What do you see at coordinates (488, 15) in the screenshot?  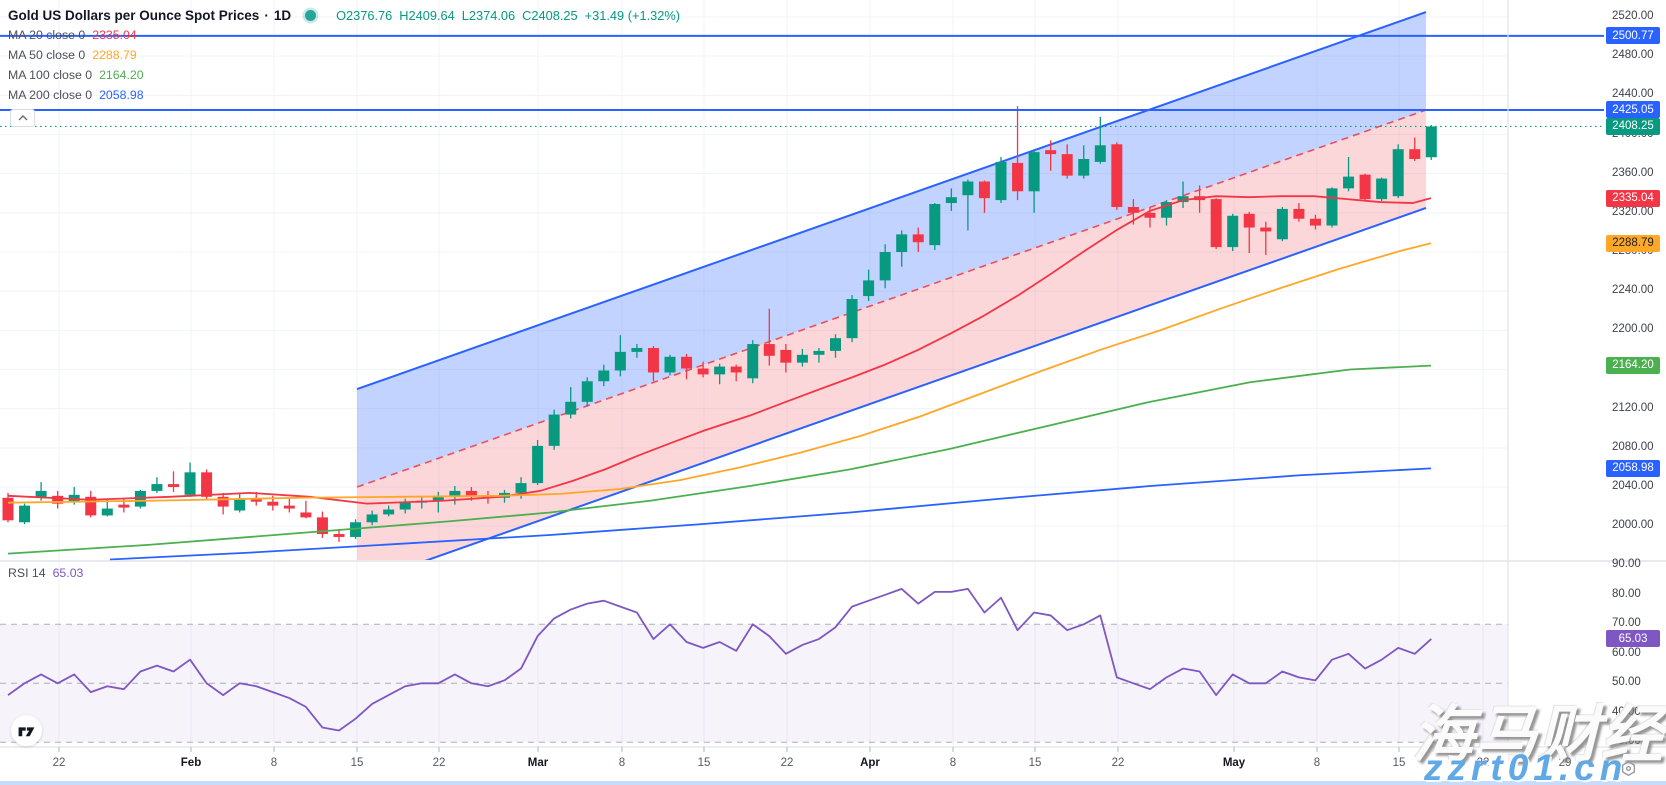 I see `ohlc-low: L2374.06` at bounding box center [488, 15].